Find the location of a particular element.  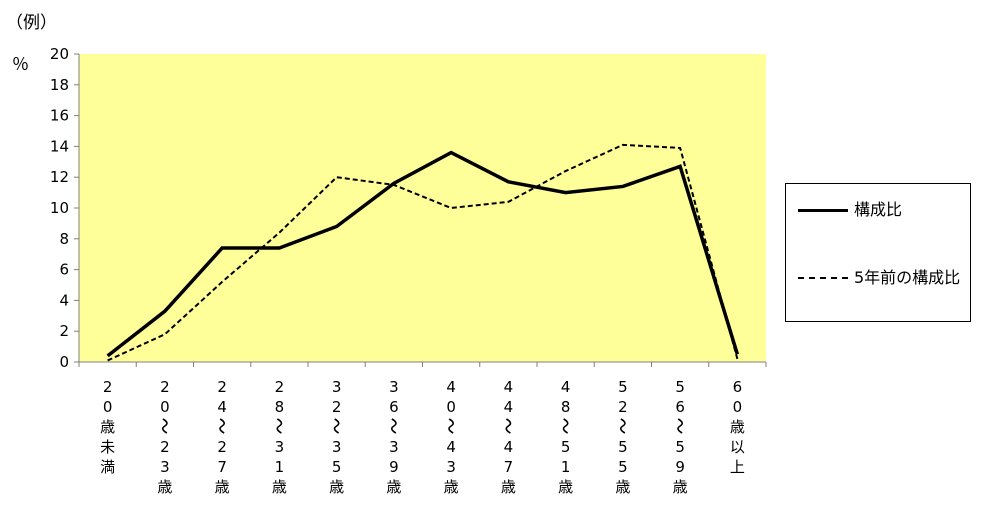

y-tick-label: 12 is located at coordinates (59, 177).